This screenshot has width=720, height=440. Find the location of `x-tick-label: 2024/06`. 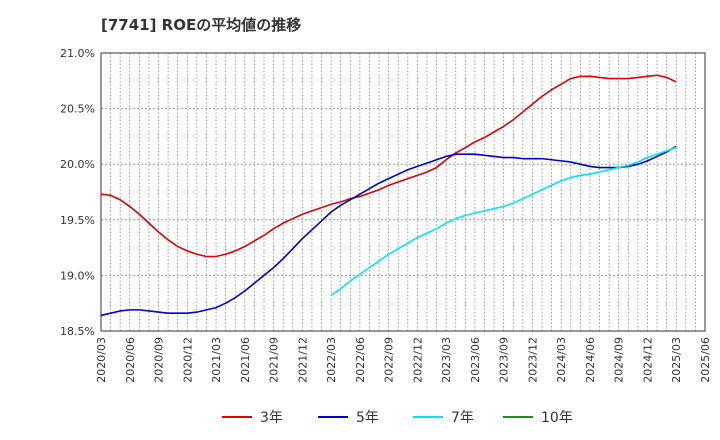

x-tick-label: 2024/06 is located at coordinates (590, 360).